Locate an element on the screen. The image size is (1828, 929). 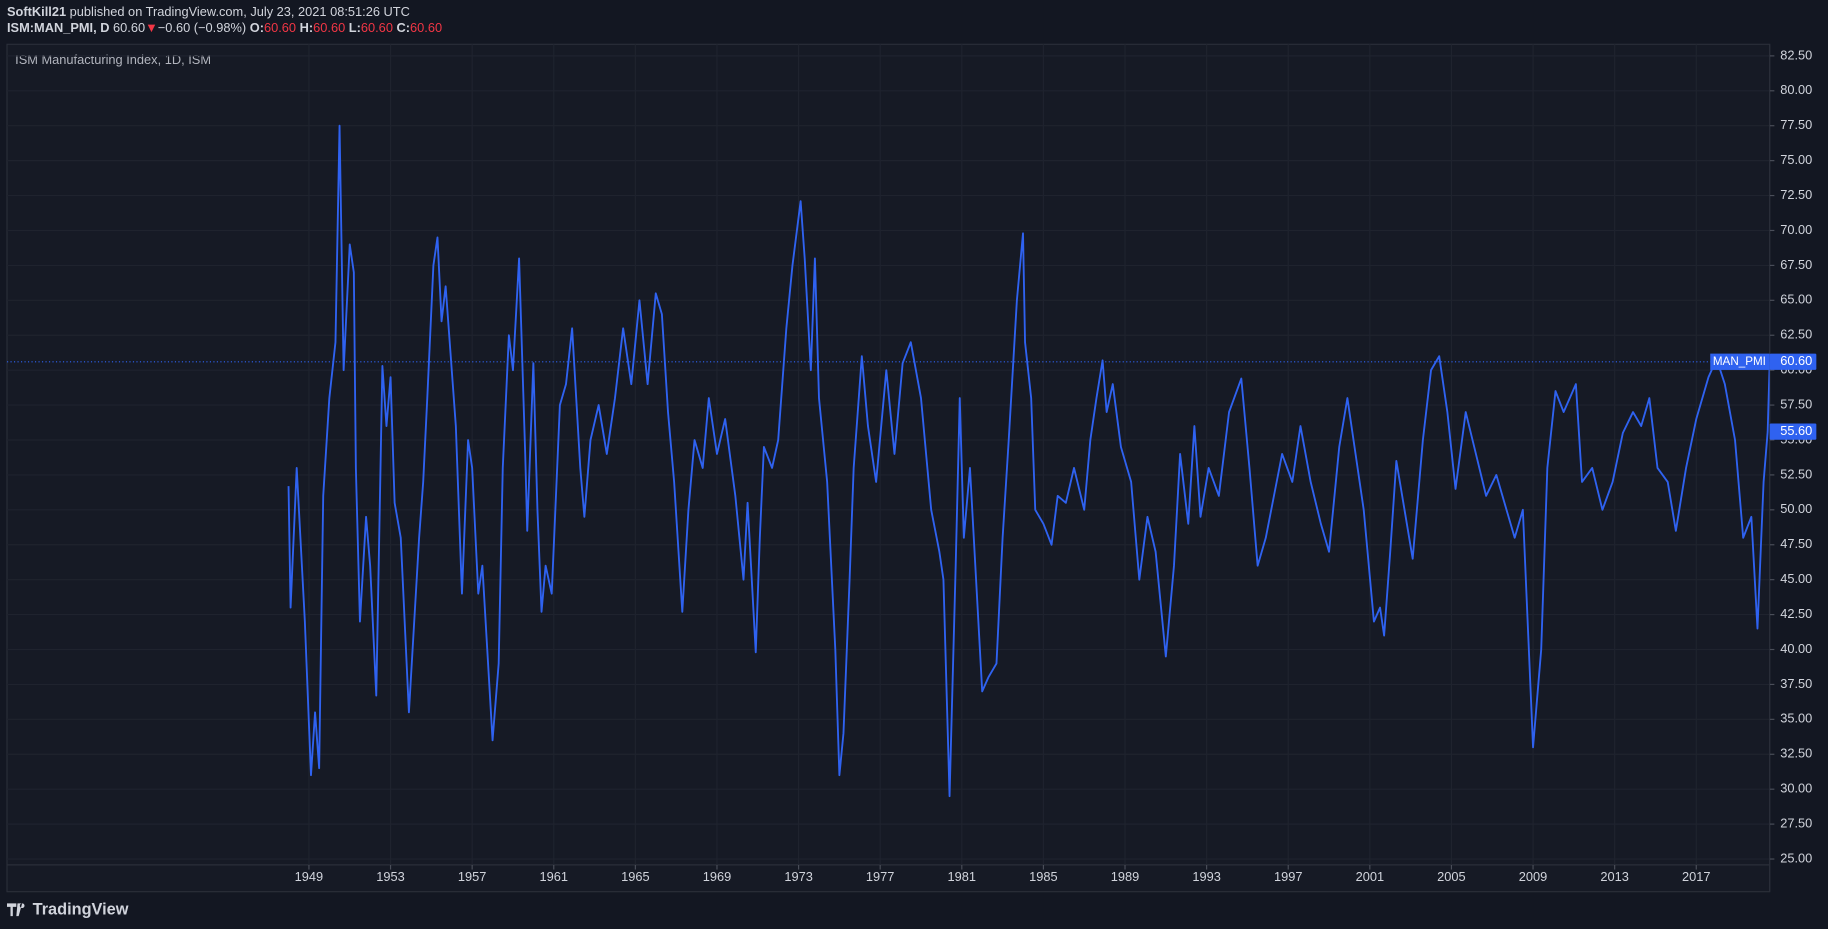
y-tick-label: 65.00 is located at coordinates (1796, 299).